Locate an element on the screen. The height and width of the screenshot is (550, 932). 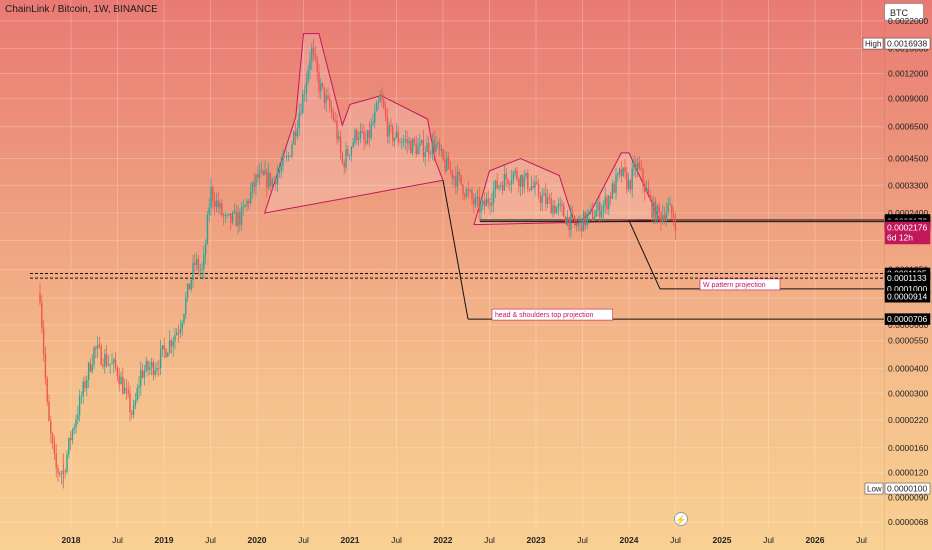
annotation-box is located at coordinates (740, 284).